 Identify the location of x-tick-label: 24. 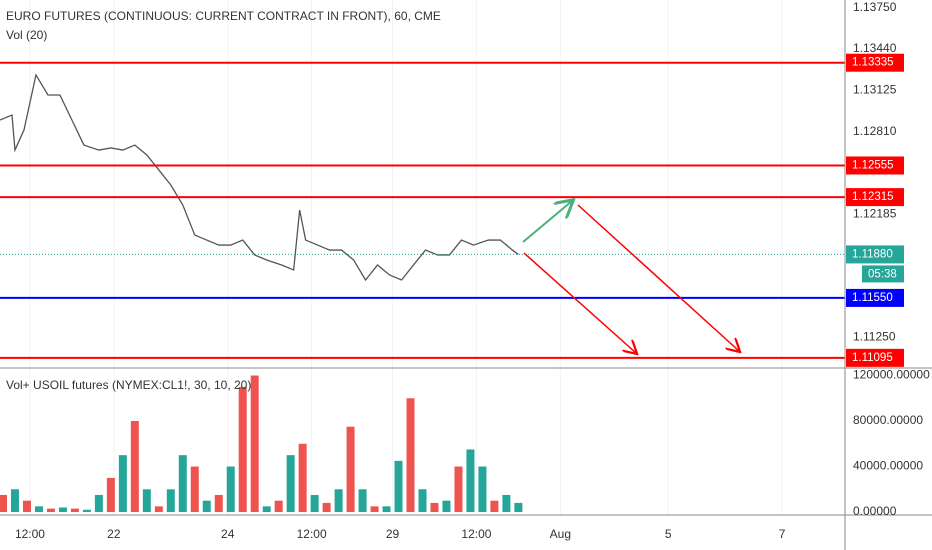
(228, 534).